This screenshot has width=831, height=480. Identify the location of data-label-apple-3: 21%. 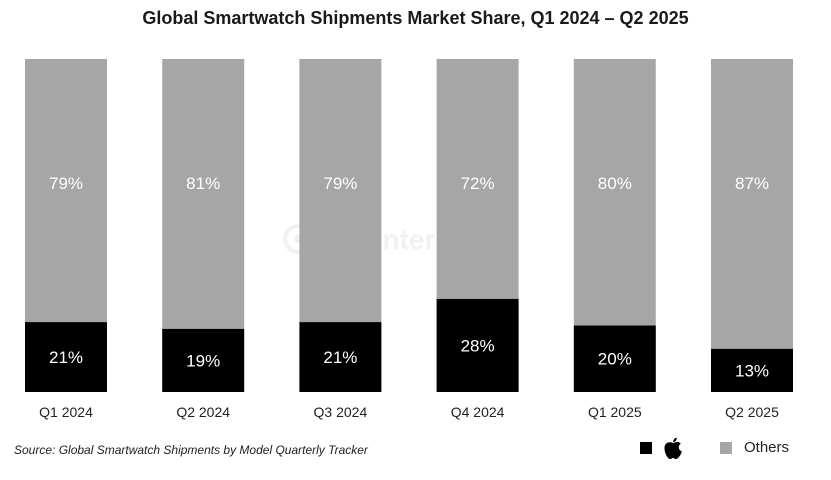
(340, 357).